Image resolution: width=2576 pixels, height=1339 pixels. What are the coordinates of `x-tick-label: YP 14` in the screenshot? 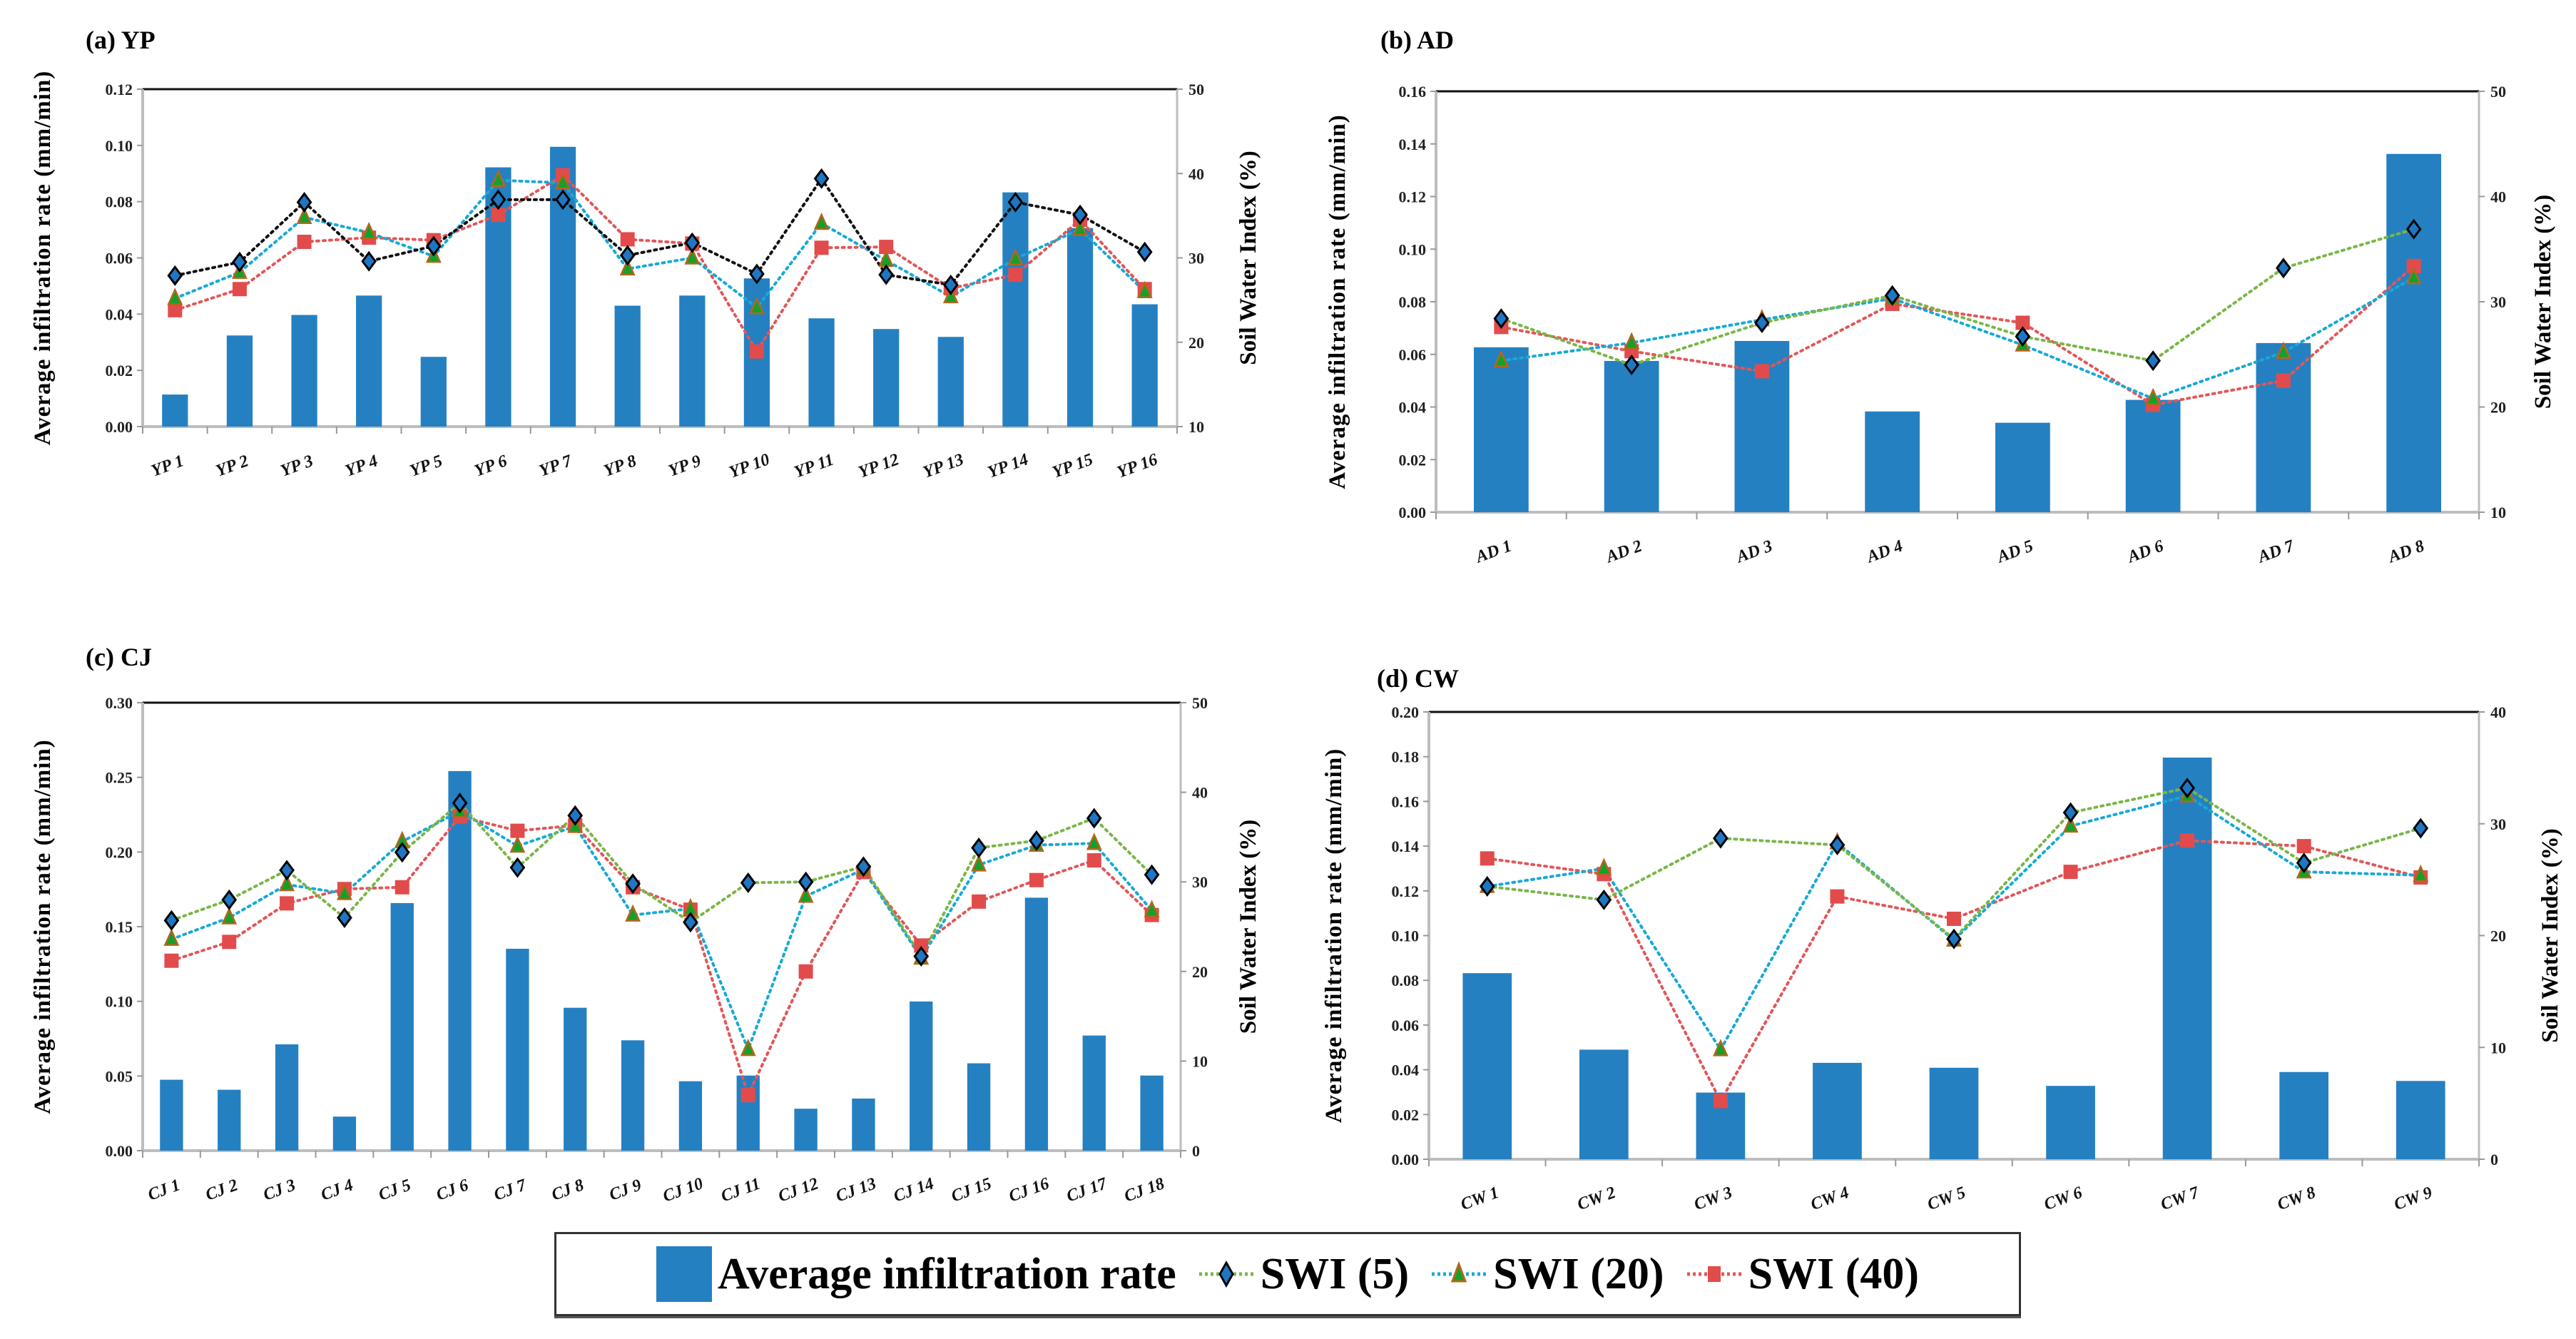 It's located at (1008, 466).